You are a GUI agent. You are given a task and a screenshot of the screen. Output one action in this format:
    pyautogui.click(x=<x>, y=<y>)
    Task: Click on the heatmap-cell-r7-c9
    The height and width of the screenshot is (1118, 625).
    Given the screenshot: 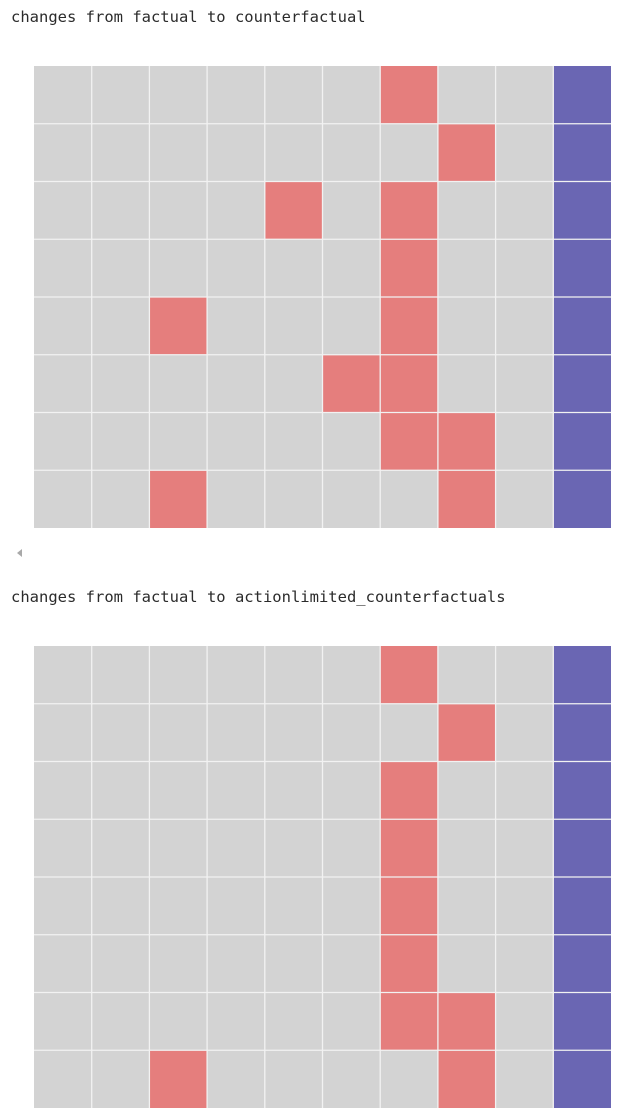 What is the action you would take?
    pyautogui.click(x=582, y=1079)
    